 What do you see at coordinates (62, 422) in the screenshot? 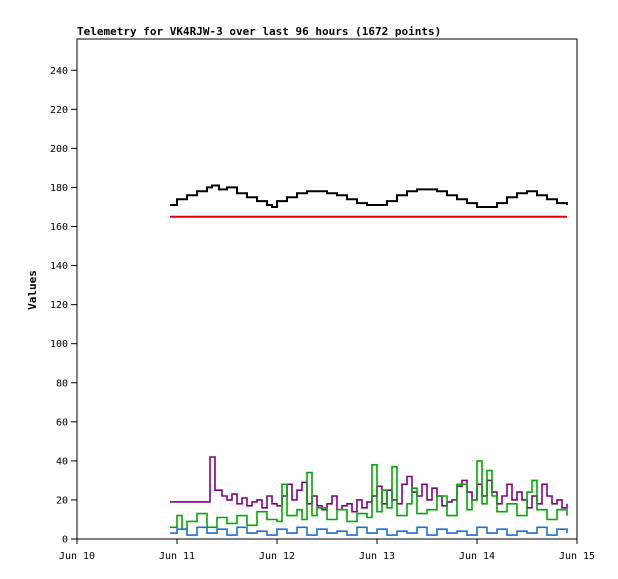
I see `y-tick-label: 60` at bounding box center [62, 422].